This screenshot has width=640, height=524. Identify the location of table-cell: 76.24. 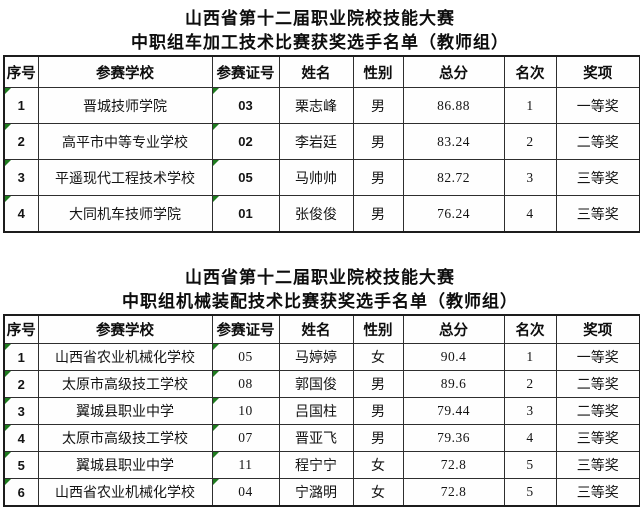
(453, 214).